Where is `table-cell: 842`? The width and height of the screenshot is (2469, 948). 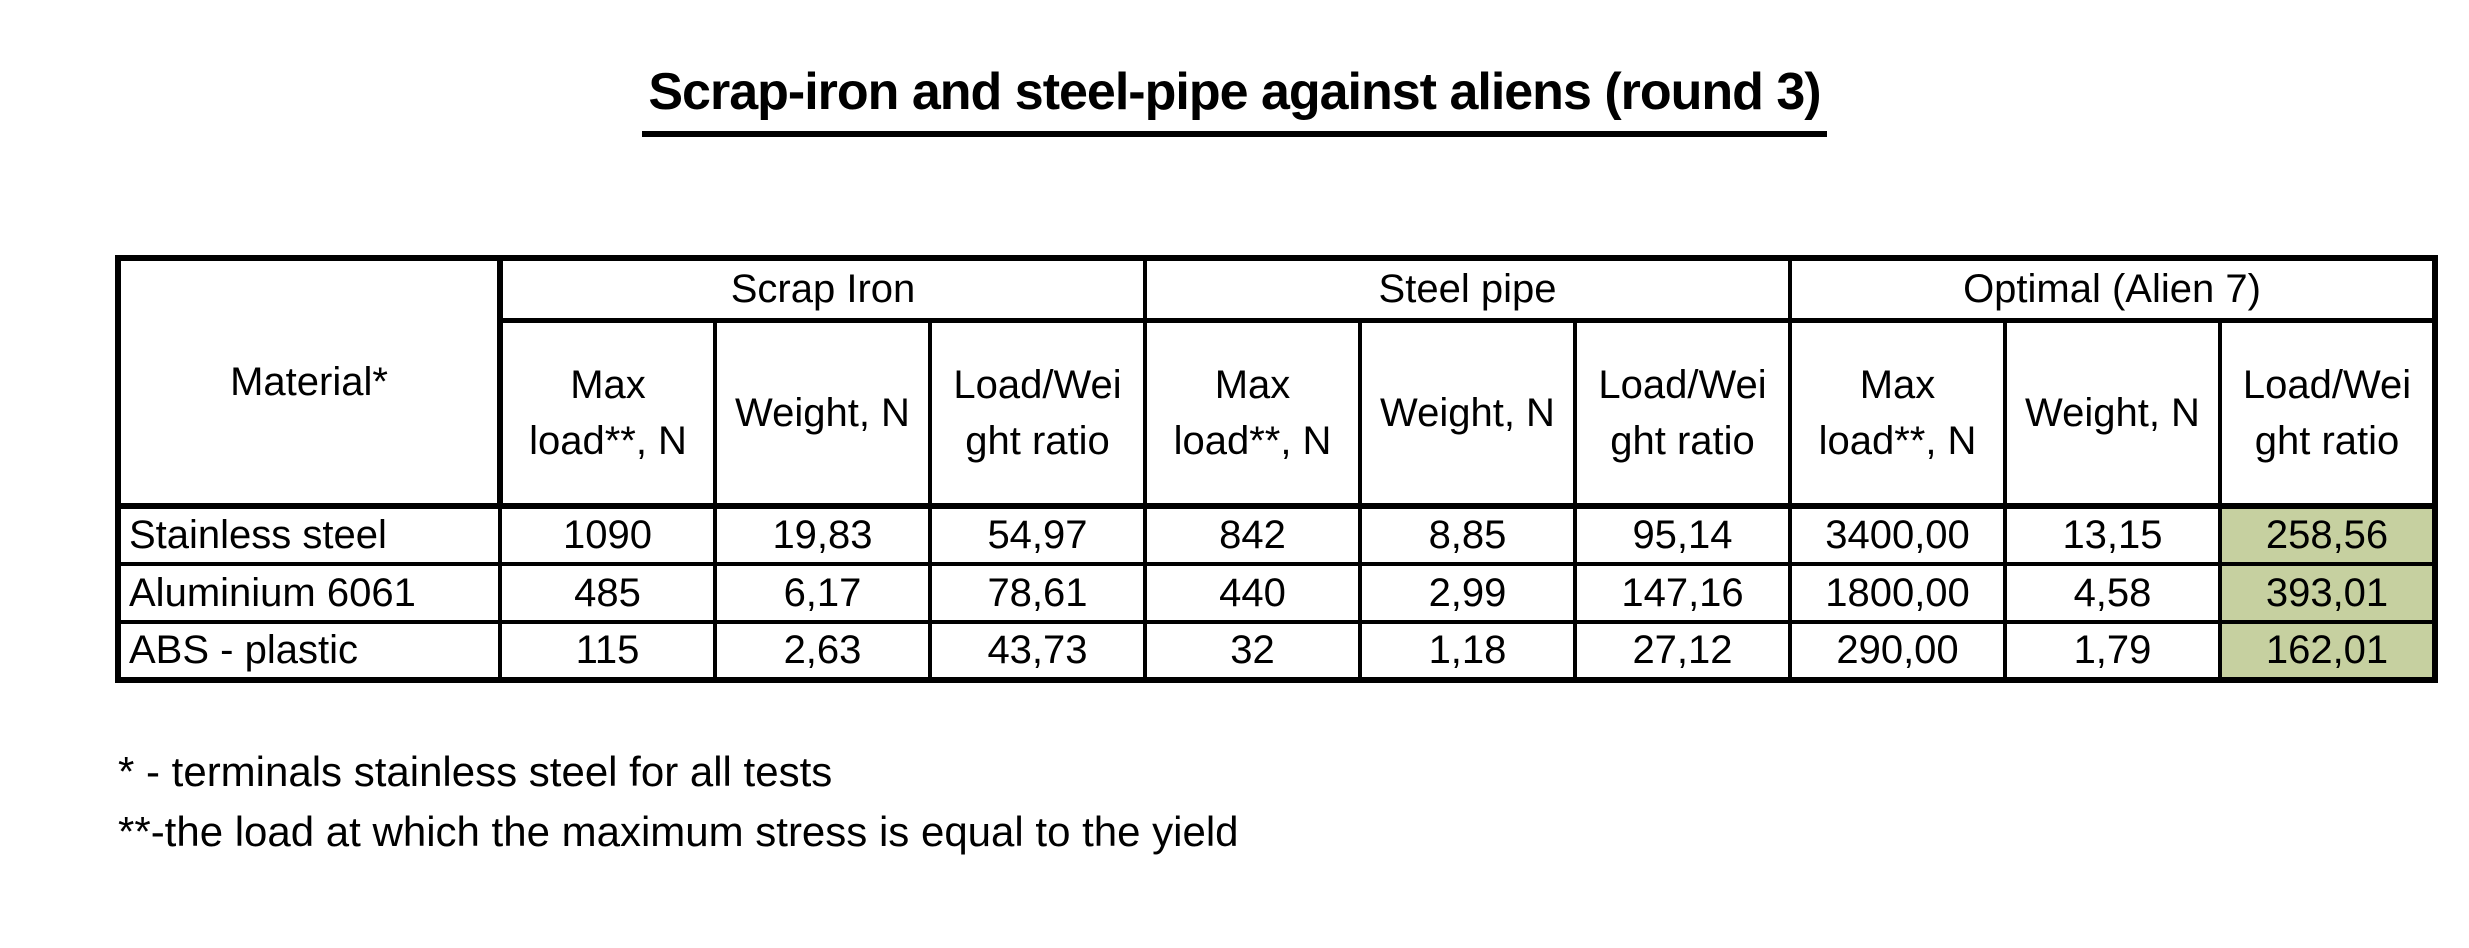 table-cell: 842 is located at coordinates (1252, 535).